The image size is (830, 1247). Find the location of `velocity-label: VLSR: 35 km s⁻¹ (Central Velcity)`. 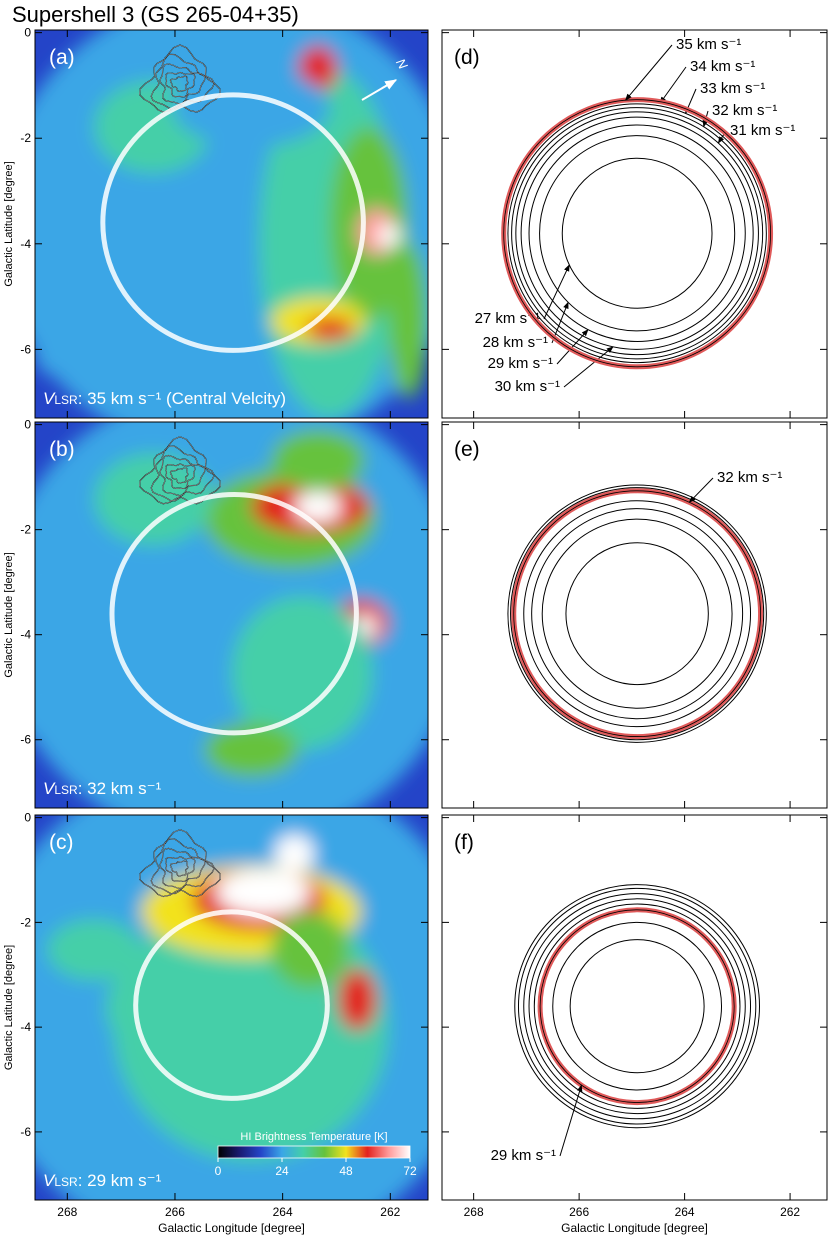

velocity-label: VLSR: 35 km s⁻¹ (Central Velcity) is located at coordinates (164, 398).